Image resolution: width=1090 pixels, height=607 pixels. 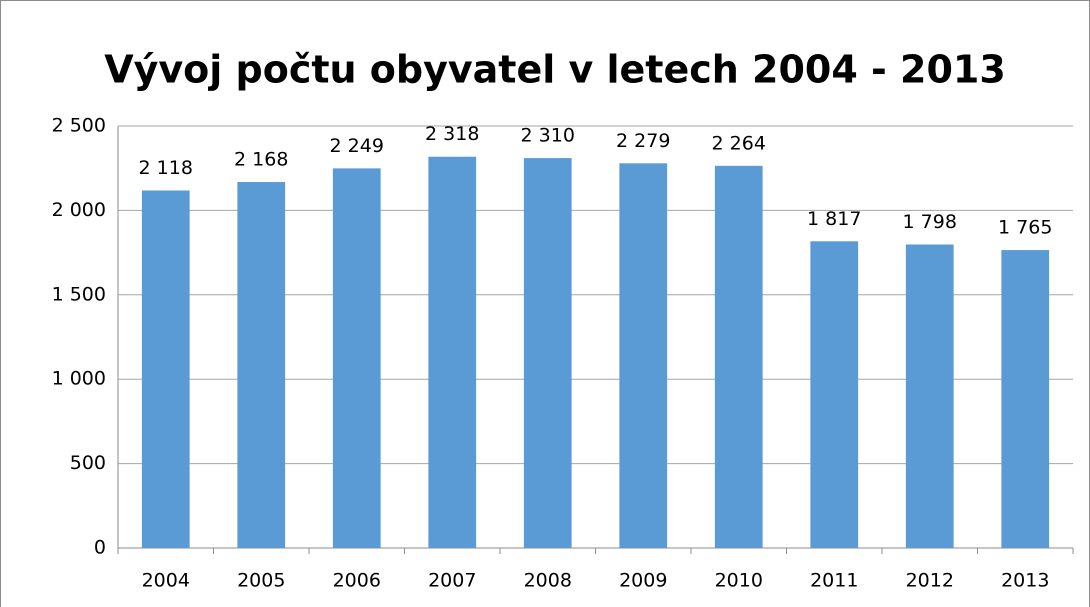 What do you see at coordinates (79, 210) in the screenshot?
I see `y-tick-label: 2 000` at bounding box center [79, 210].